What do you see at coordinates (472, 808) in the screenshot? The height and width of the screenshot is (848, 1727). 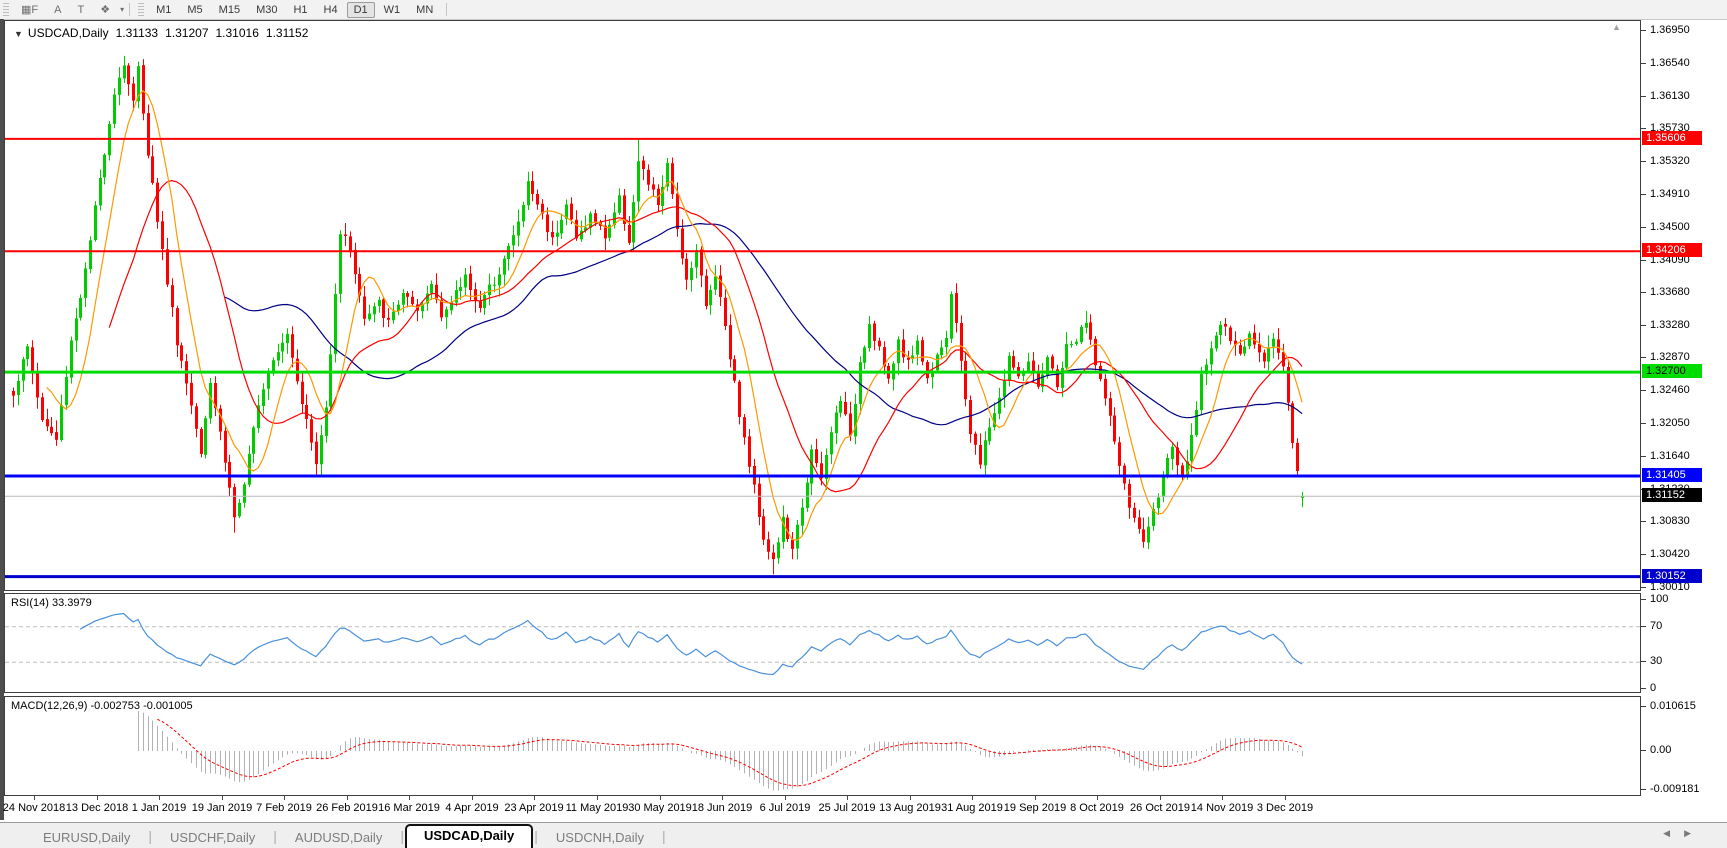 I see `date-label: 4 Apr 2019` at bounding box center [472, 808].